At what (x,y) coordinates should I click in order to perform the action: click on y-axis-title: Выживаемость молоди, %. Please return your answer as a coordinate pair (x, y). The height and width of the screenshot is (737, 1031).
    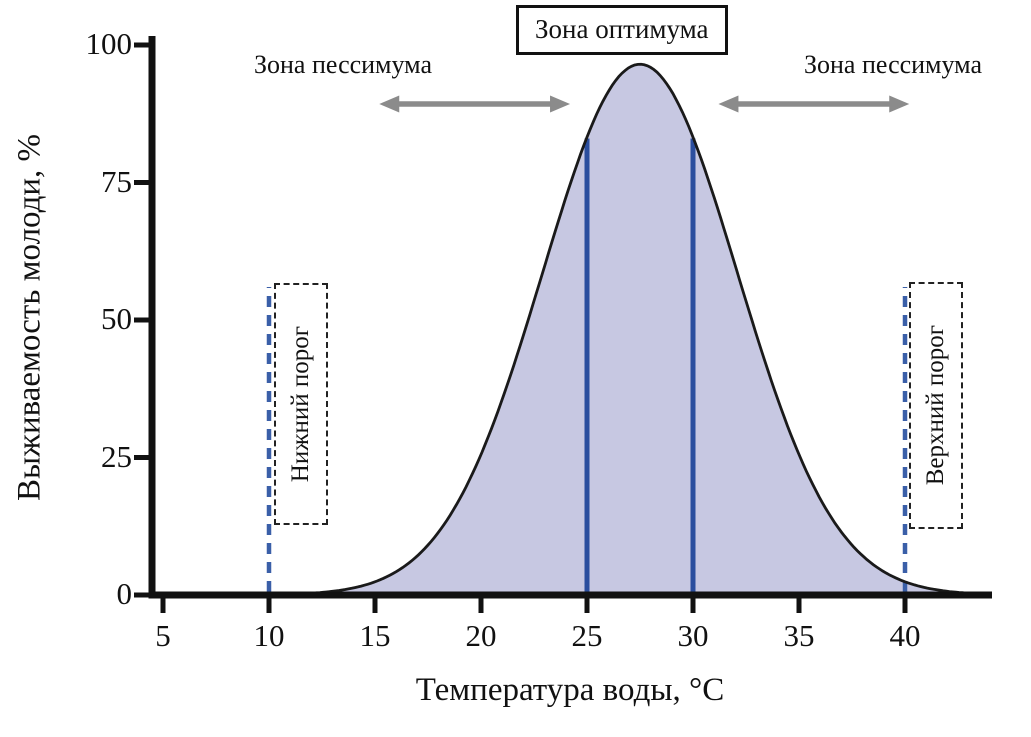
    Looking at the image, I should click on (29, 317).